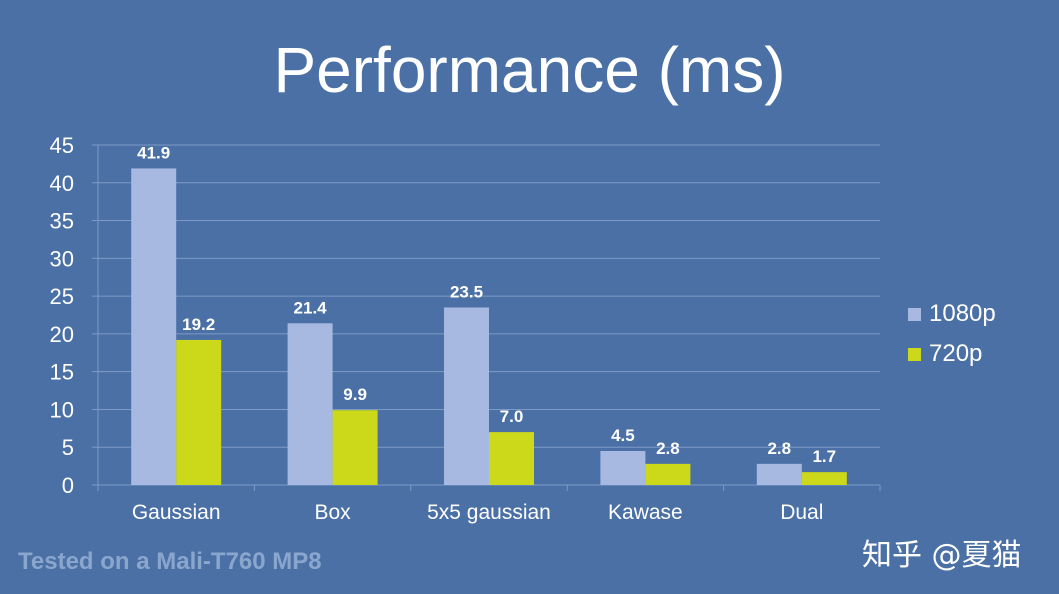 The width and height of the screenshot is (1059, 594). What do you see at coordinates (62, 409) in the screenshot?
I see `y-tick-label-10: 10` at bounding box center [62, 409].